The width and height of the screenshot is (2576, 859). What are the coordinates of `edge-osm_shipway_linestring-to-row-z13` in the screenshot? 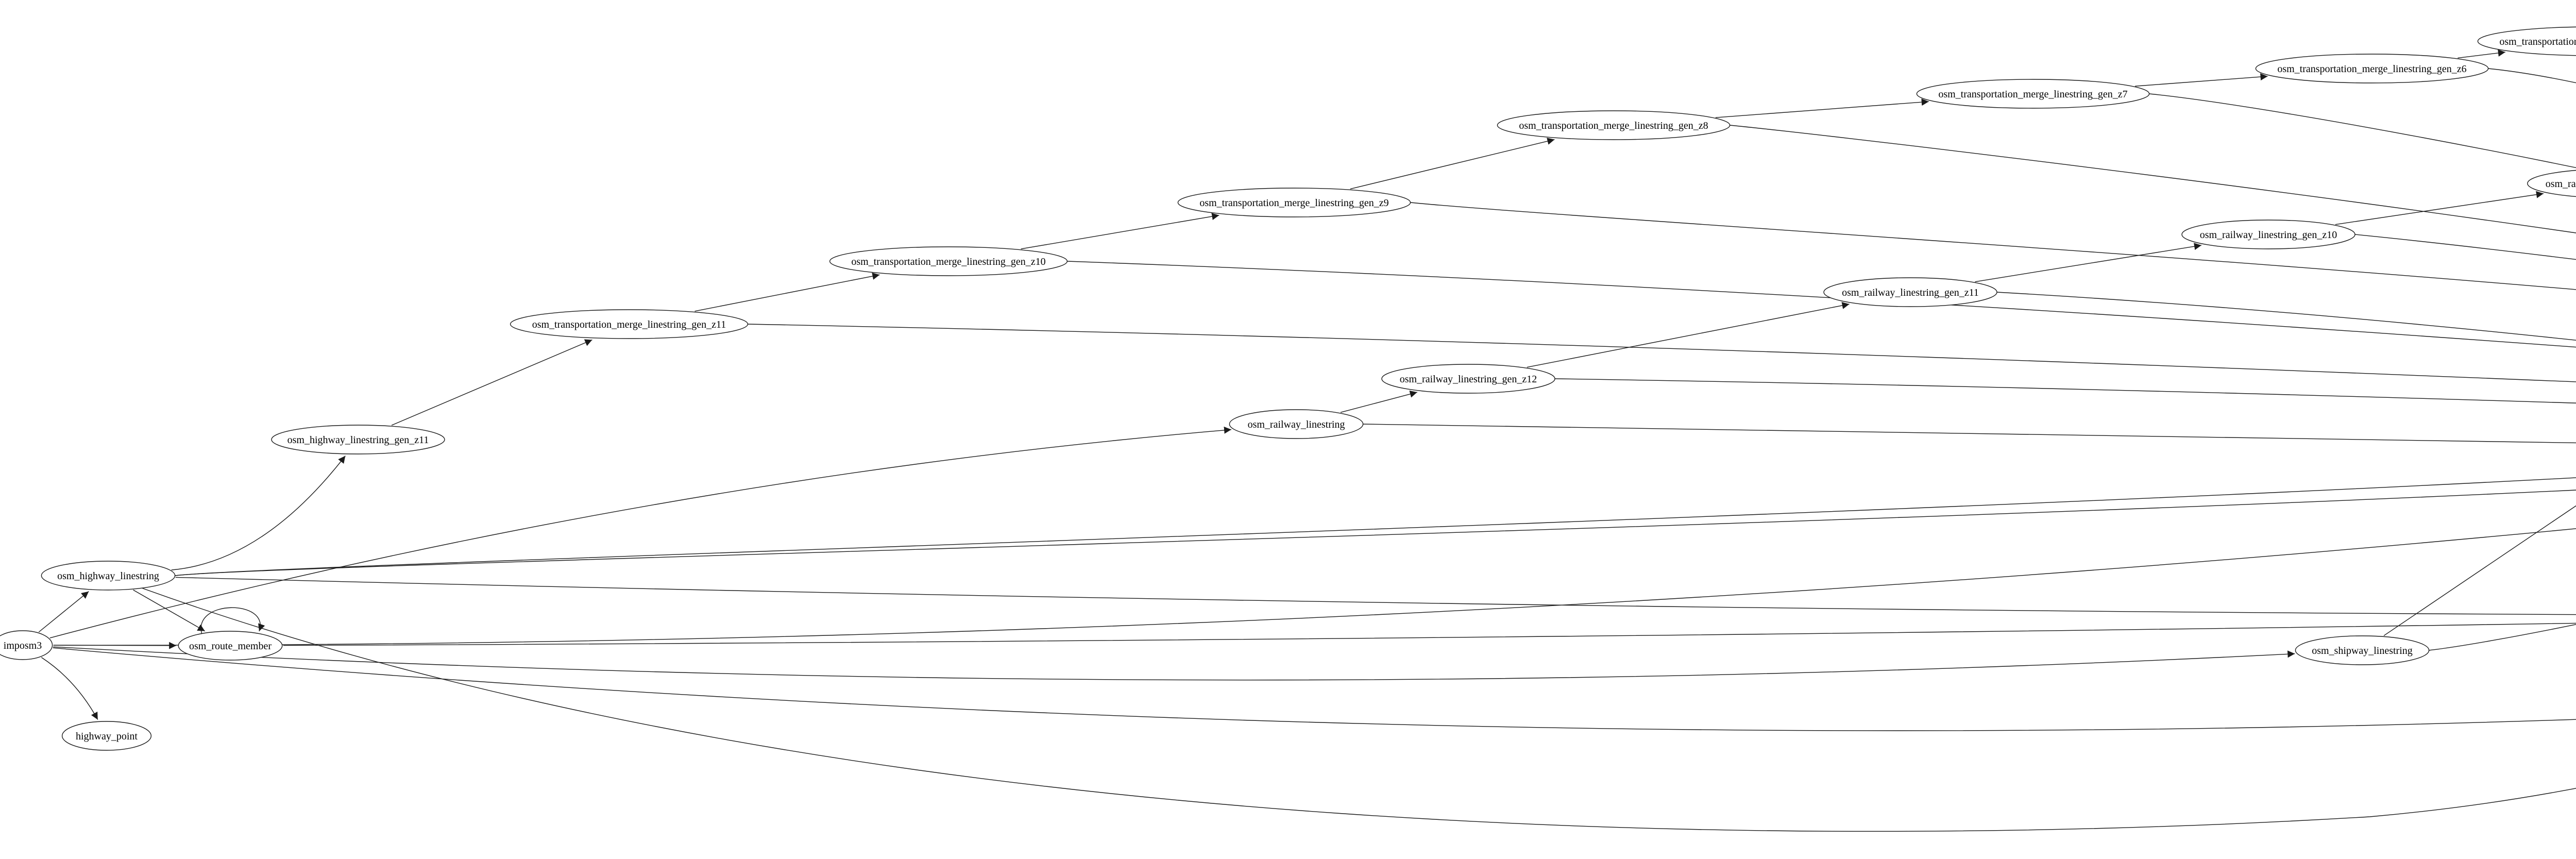 It's located at (2502, 637).